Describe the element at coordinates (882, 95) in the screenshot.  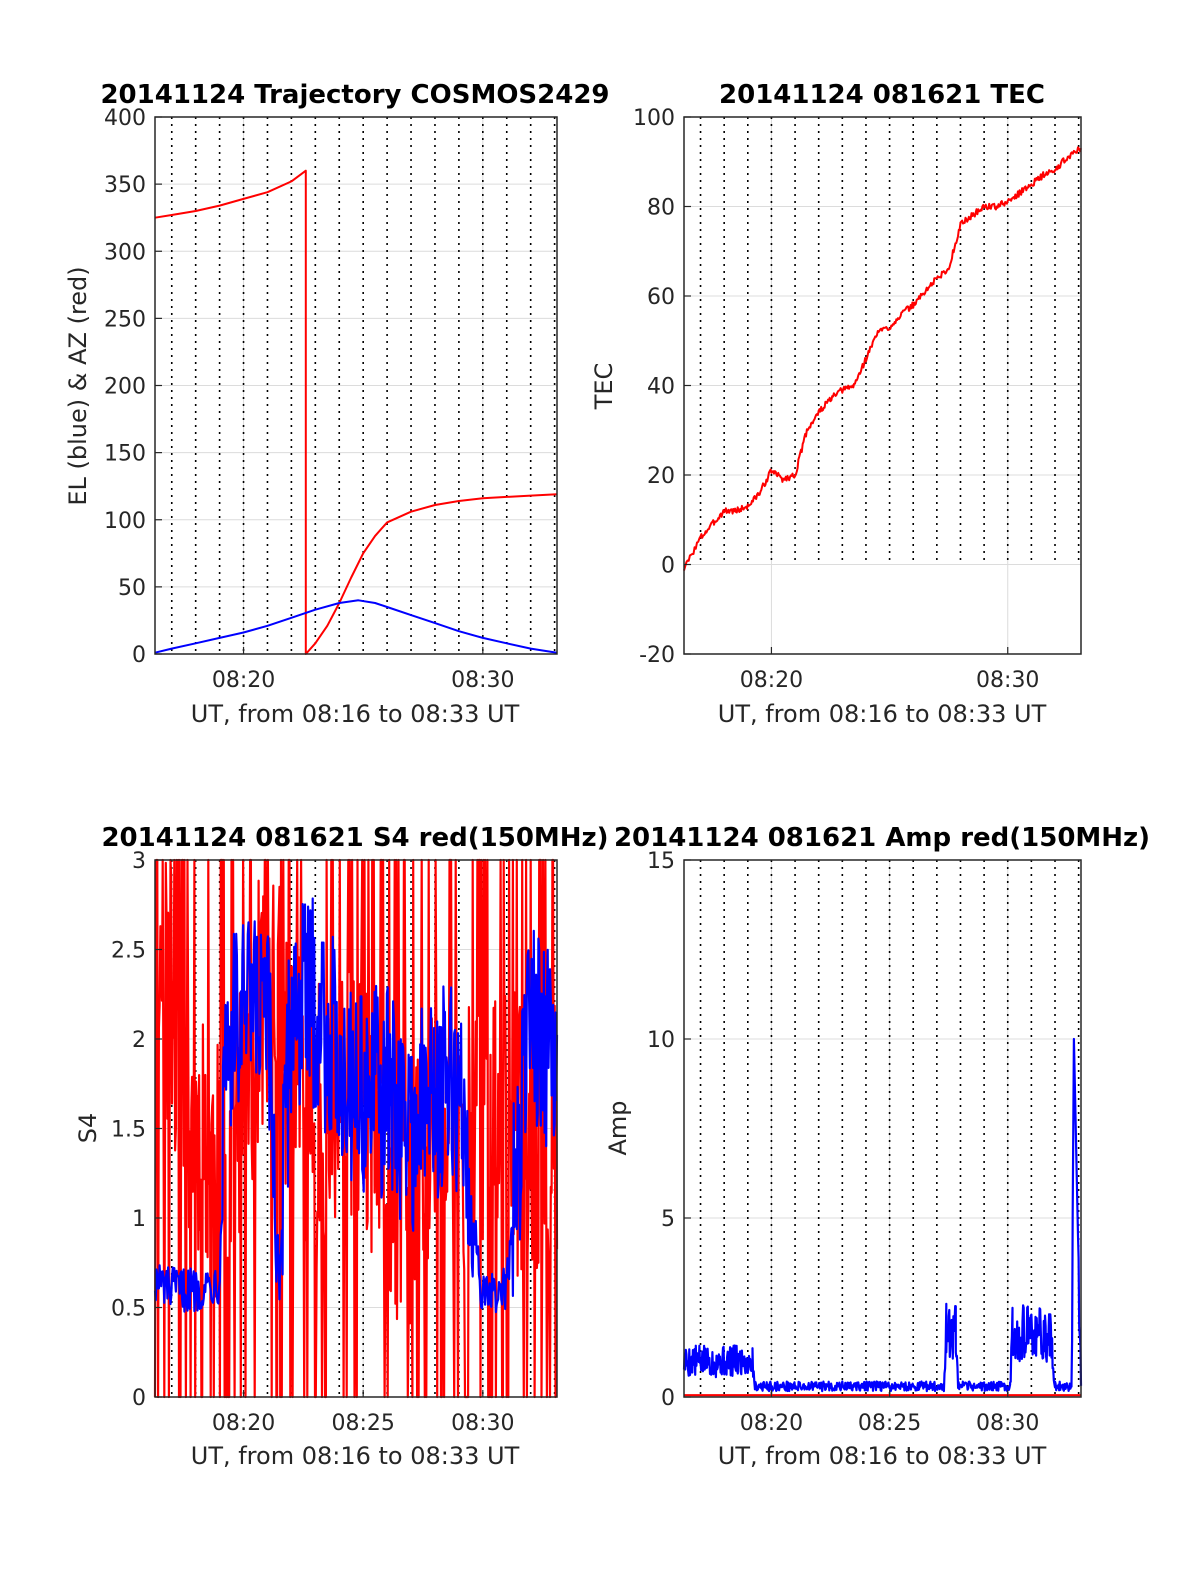
I see `tec-title: 20141124 081621 TEC` at that location.